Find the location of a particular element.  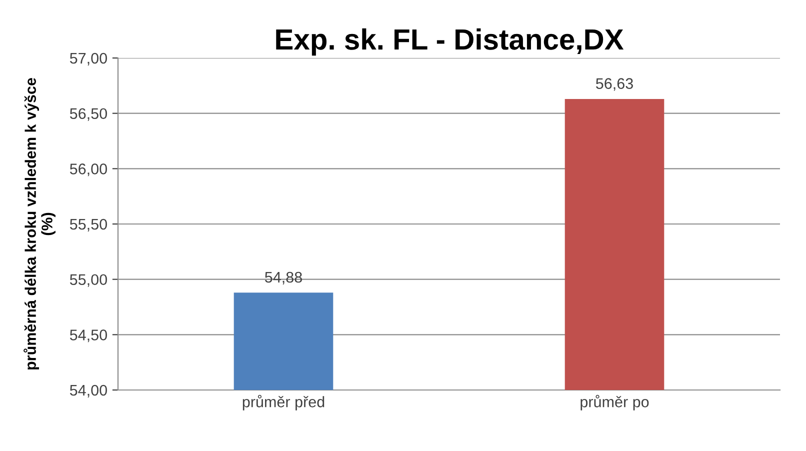

y-tick-label: 57,00 is located at coordinates (88, 59).